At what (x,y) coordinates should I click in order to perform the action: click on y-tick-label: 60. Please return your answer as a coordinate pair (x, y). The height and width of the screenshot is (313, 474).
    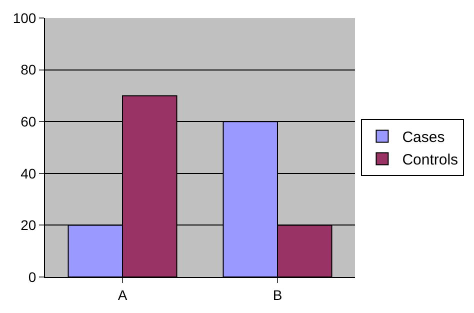
    Looking at the image, I should click on (28, 122).